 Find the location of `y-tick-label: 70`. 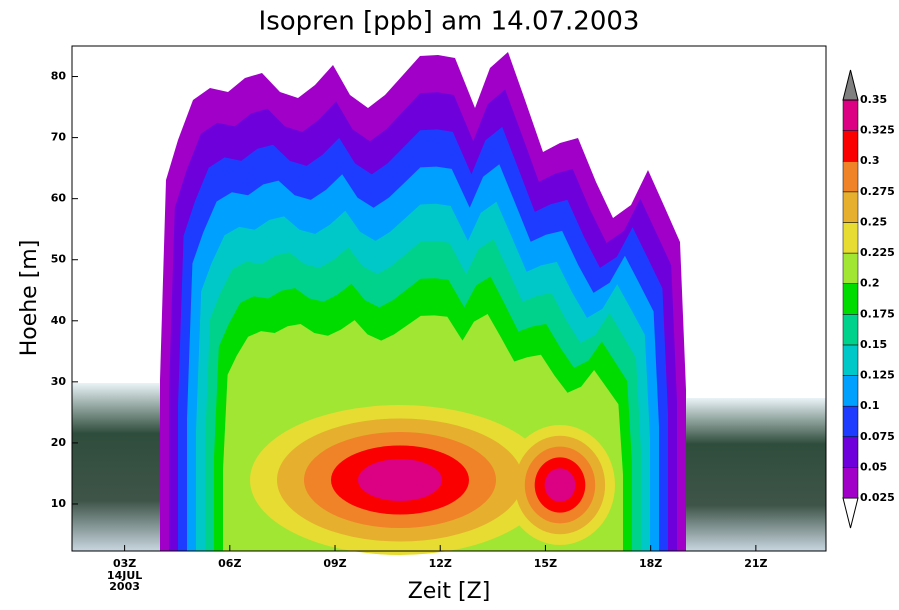

y-tick-label: 70 is located at coordinates (59, 137).